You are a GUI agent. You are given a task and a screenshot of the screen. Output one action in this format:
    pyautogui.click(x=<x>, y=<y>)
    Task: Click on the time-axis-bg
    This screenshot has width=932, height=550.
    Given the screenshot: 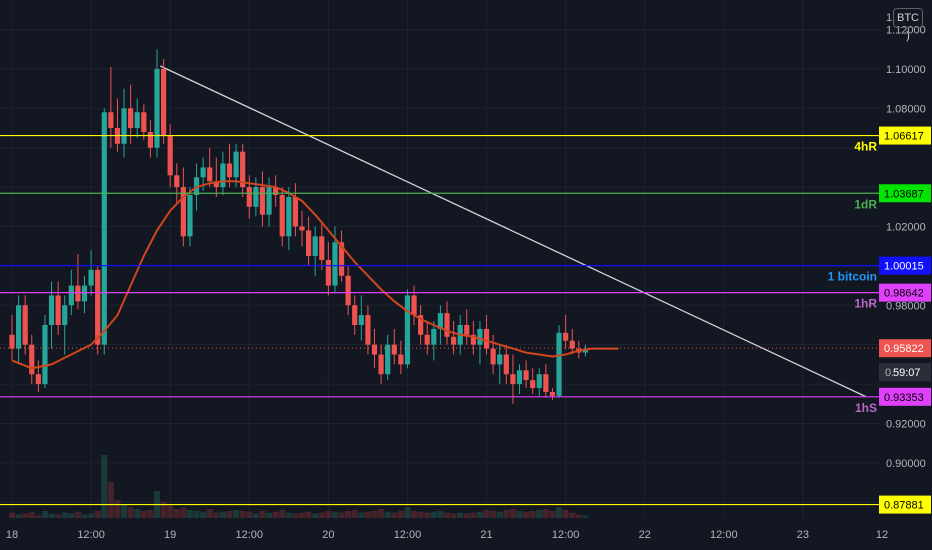 What is the action you would take?
    pyautogui.click(x=466, y=534)
    